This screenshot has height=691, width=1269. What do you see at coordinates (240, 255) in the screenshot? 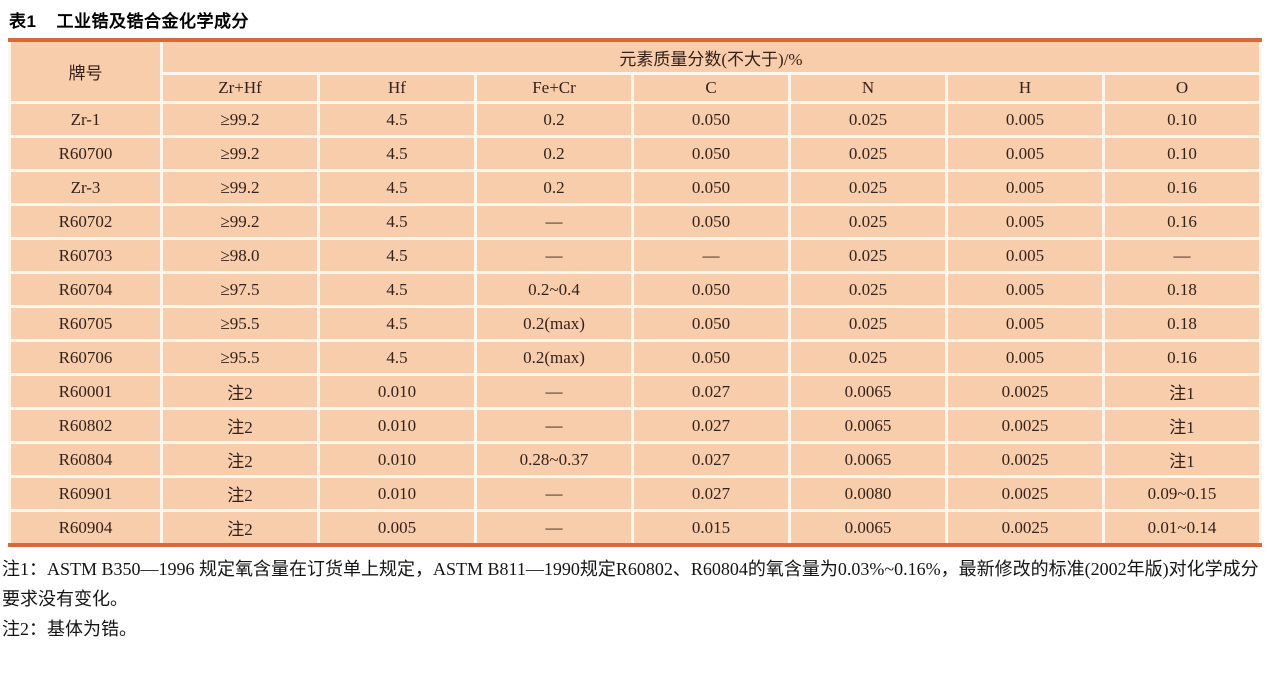
I see `value-cell: ≥98.0` at bounding box center [240, 255].